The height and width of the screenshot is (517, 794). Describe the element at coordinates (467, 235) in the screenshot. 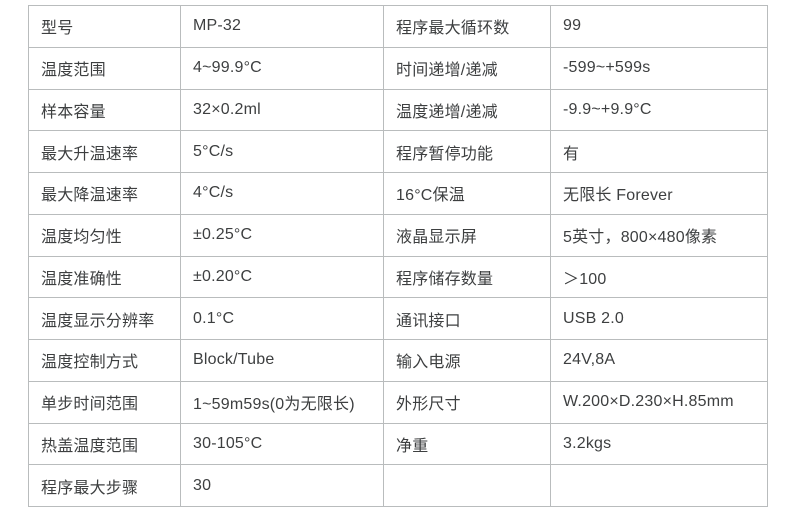

I see `spec-label-cell: 液晶显示屏` at that location.